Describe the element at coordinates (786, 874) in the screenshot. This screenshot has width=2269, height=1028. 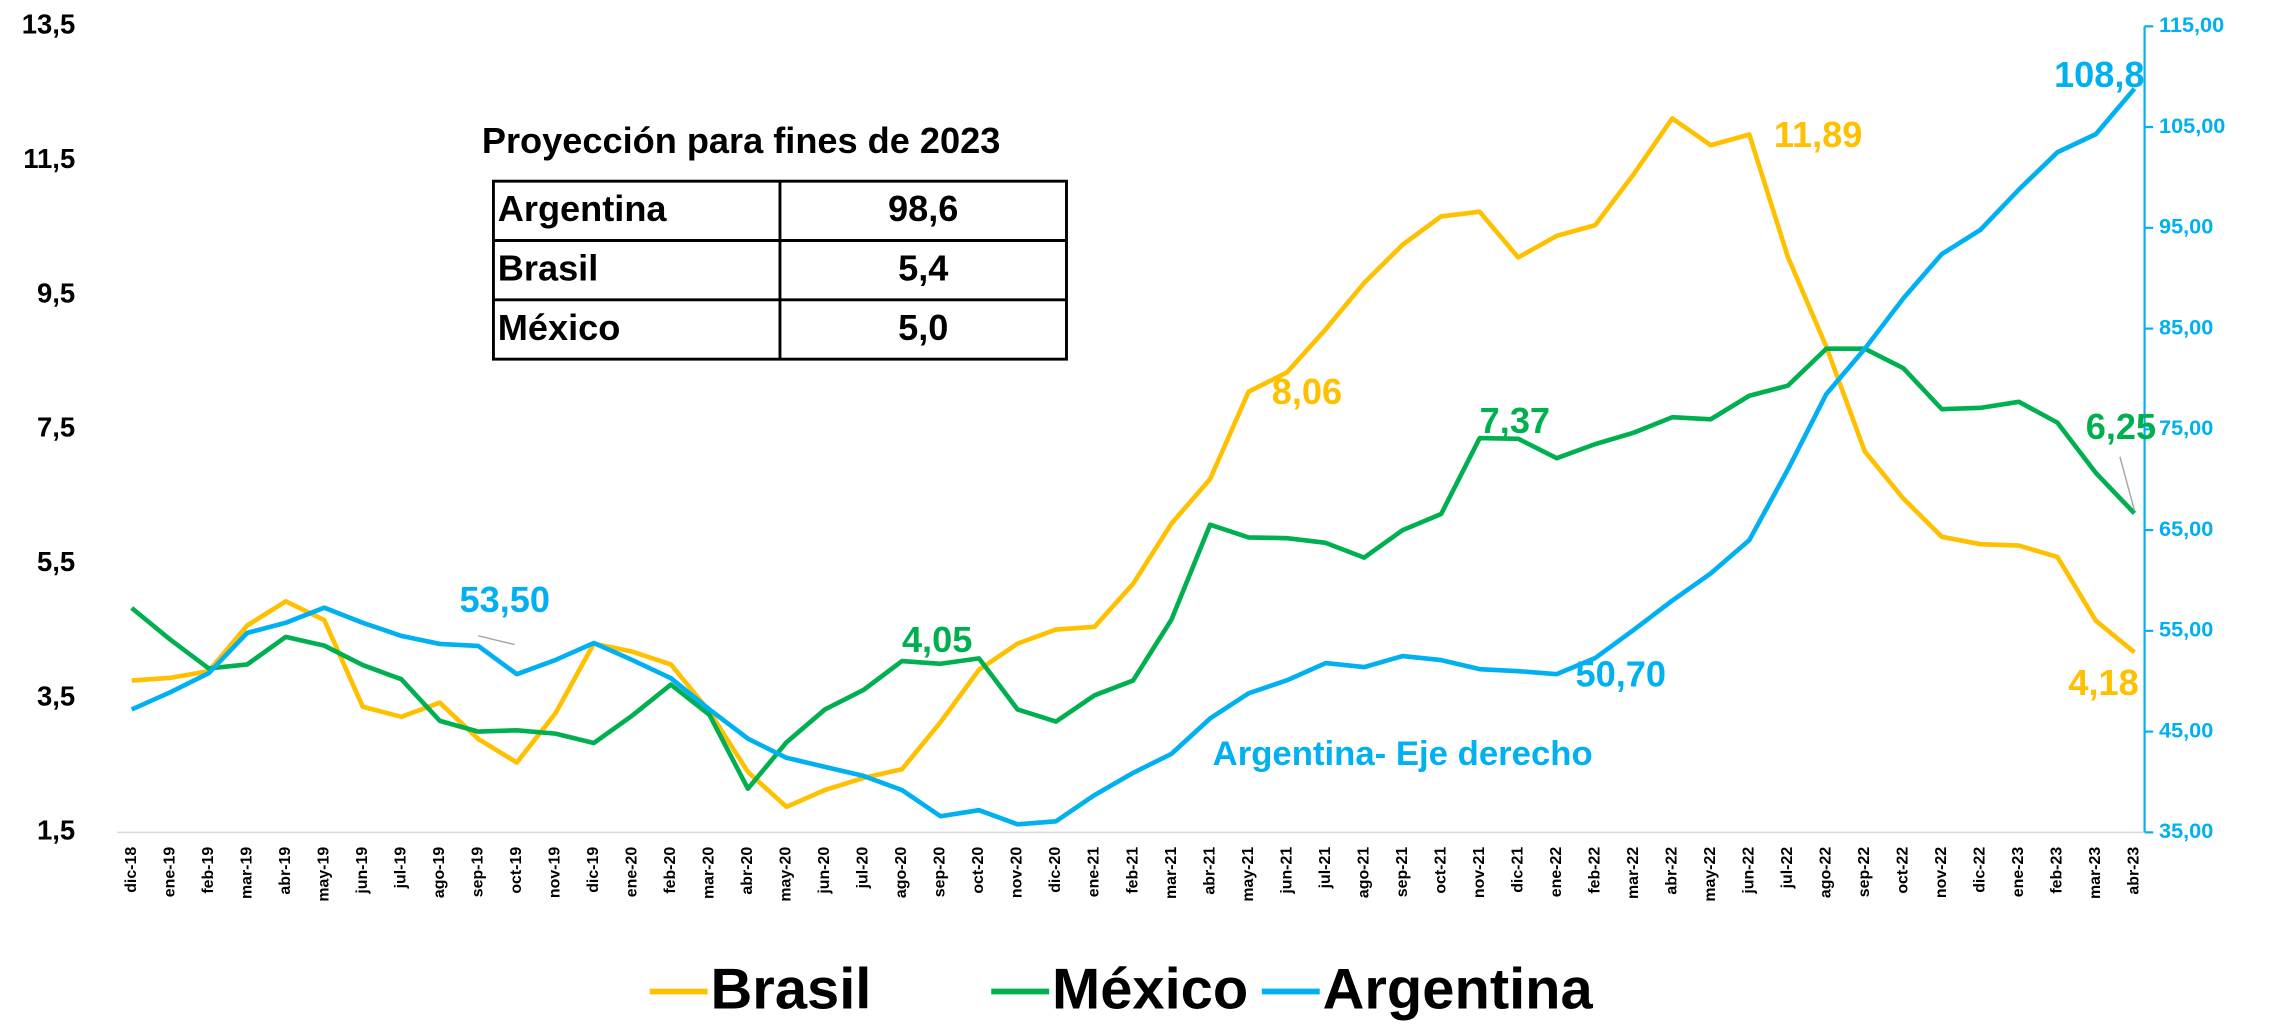
I see `x-tick-label: may-20` at that location.